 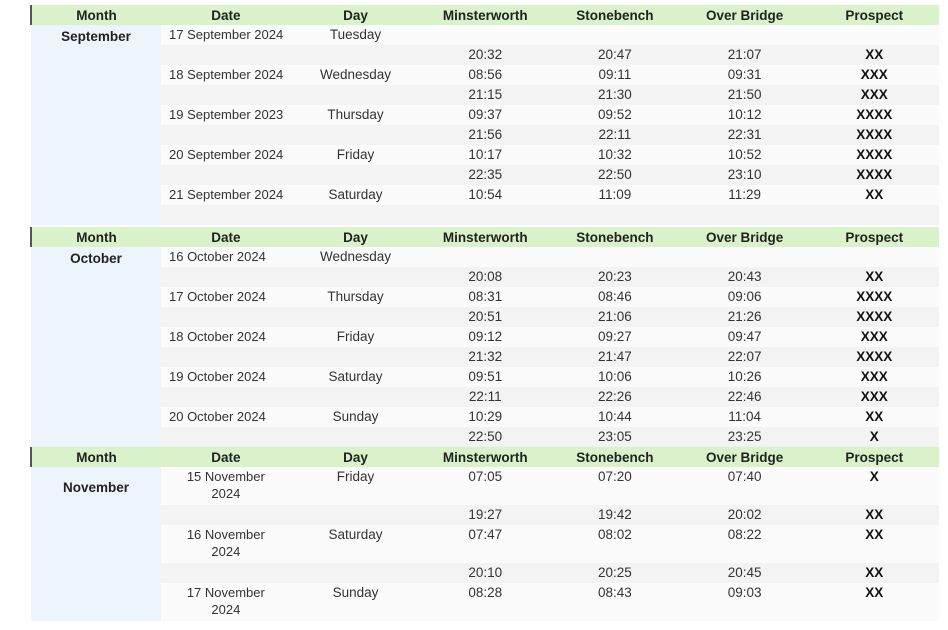 I want to click on minsterworth-time: 08:28, so click(x=485, y=602).